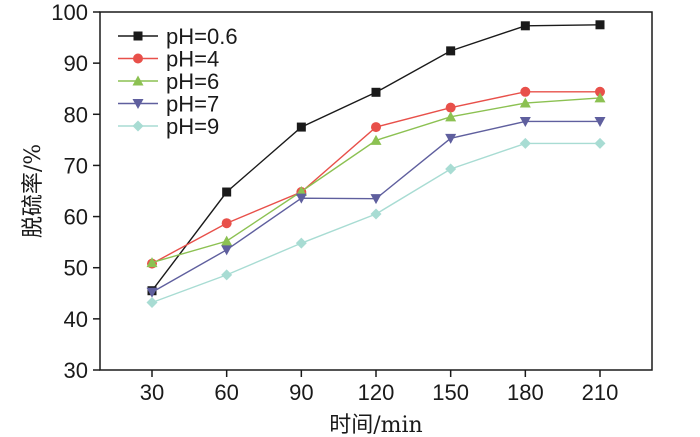  I want to click on x-axis-ticks: 30 60 90 120 150 180 210, so click(379, 387).